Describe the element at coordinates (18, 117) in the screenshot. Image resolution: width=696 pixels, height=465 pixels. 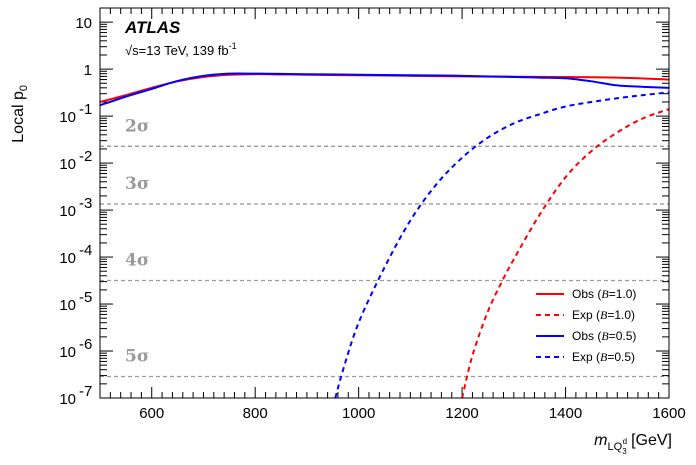
I see `y-axis-title-main: Local p` at that location.